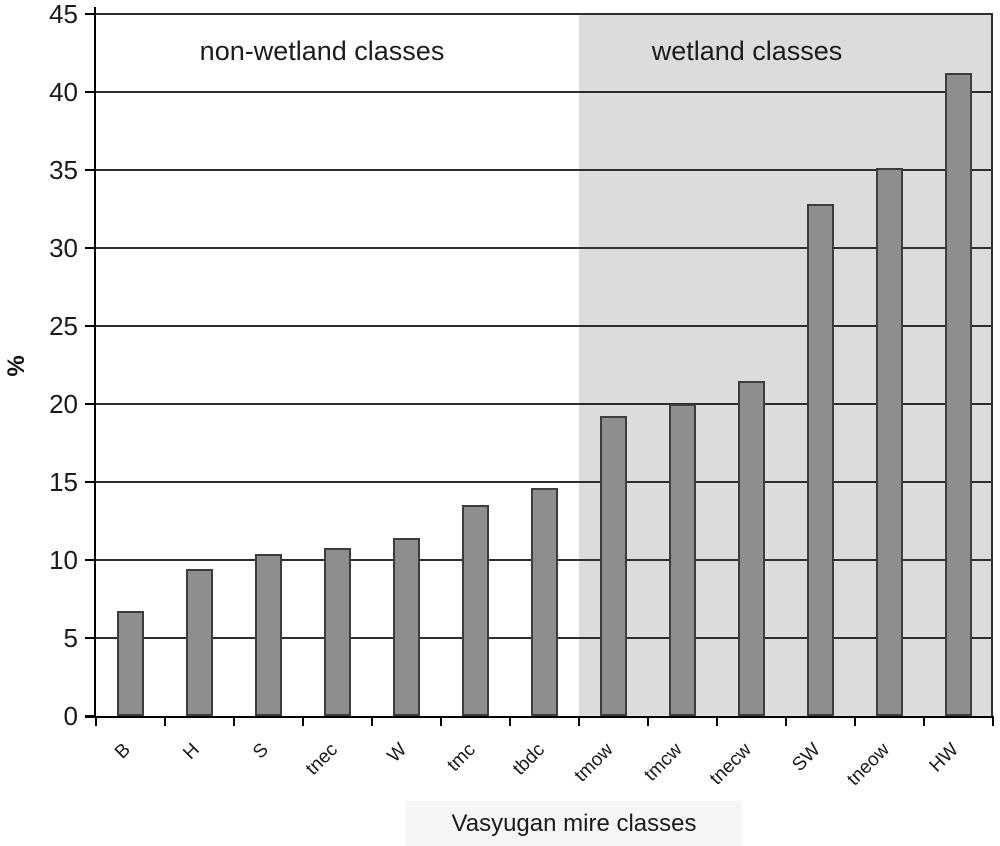 This screenshot has height=846, width=1000. What do you see at coordinates (747, 51) in the screenshot?
I see `wetland-region-label: wetland classes` at bounding box center [747, 51].